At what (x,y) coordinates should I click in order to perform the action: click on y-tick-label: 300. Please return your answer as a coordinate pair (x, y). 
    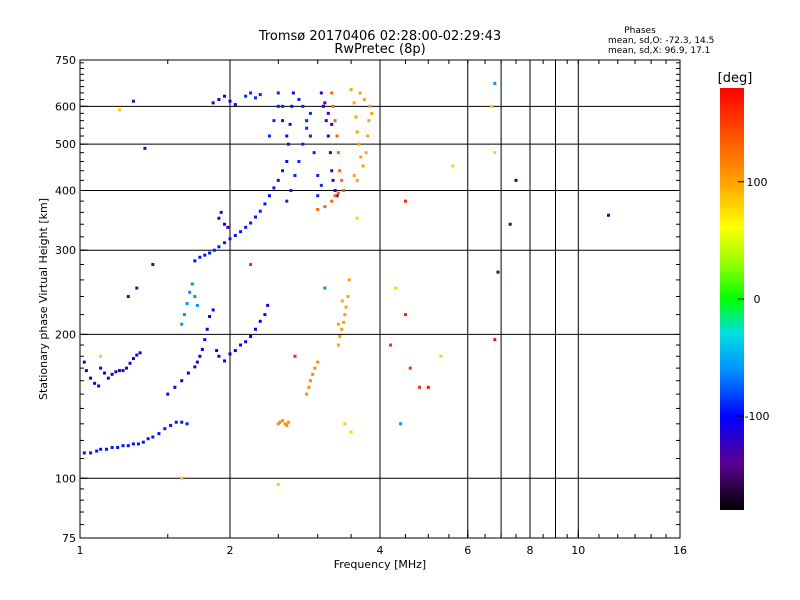
    Looking at the image, I should click on (65, 250).